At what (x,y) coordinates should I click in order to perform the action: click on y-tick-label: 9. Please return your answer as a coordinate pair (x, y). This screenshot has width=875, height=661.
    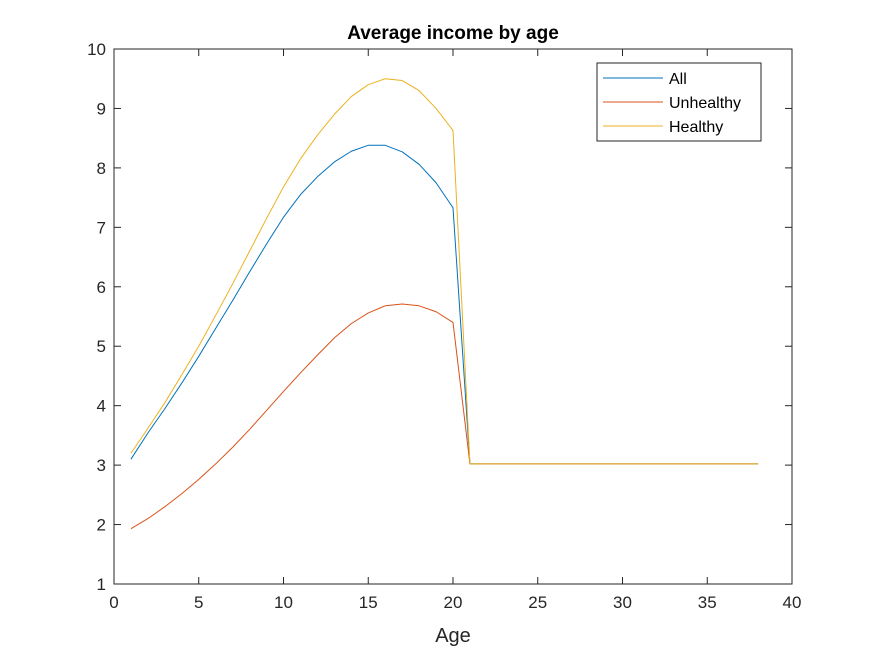
    Looking at the image, I should click on (101, 108).